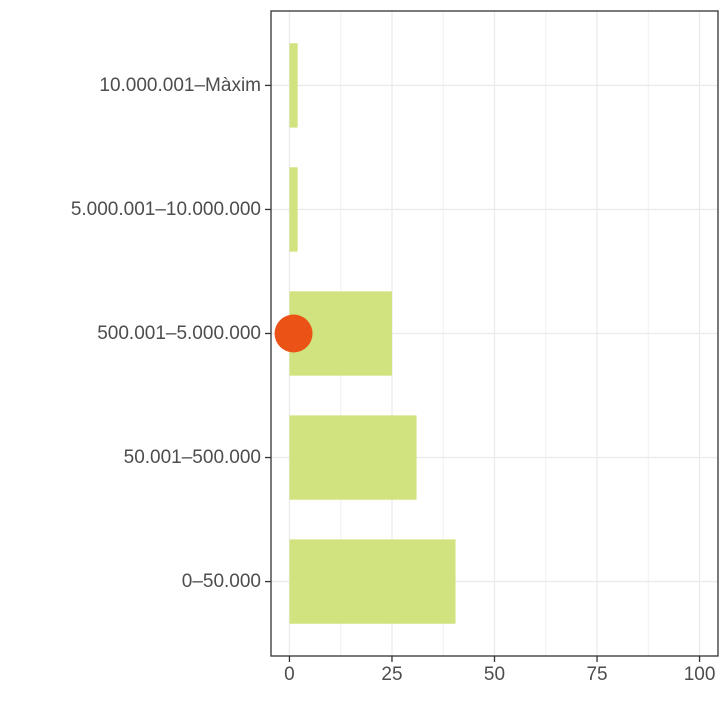 Image resolution: width=724 pixels, height=723 pixels. I want to click on x-tick-label: 25, so click(391, 674).